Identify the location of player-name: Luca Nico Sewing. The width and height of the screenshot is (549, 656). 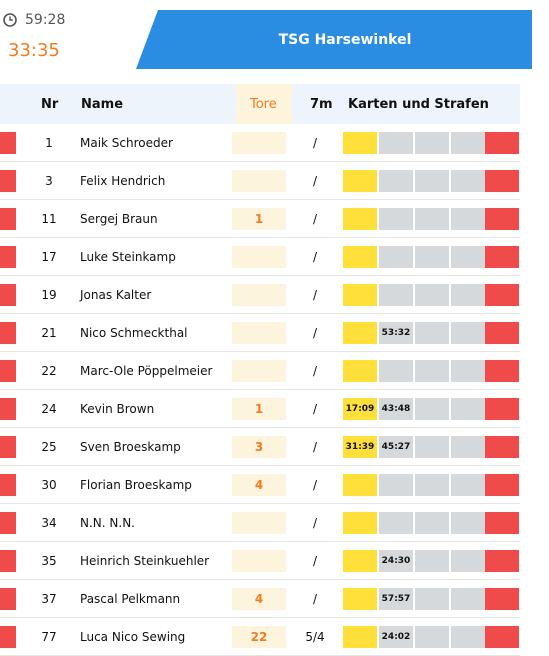
(133, 637).